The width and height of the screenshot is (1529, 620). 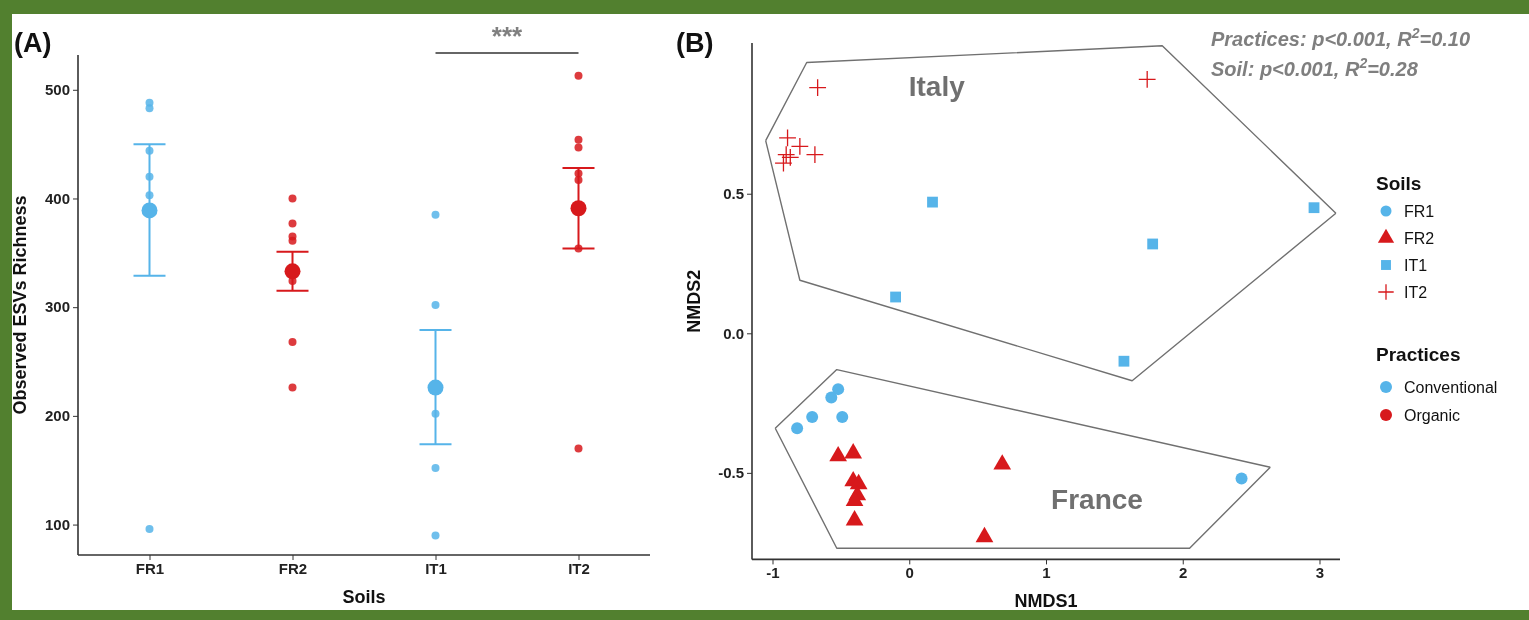 I want to click on text: Organic, so click(x=1432, y=415).